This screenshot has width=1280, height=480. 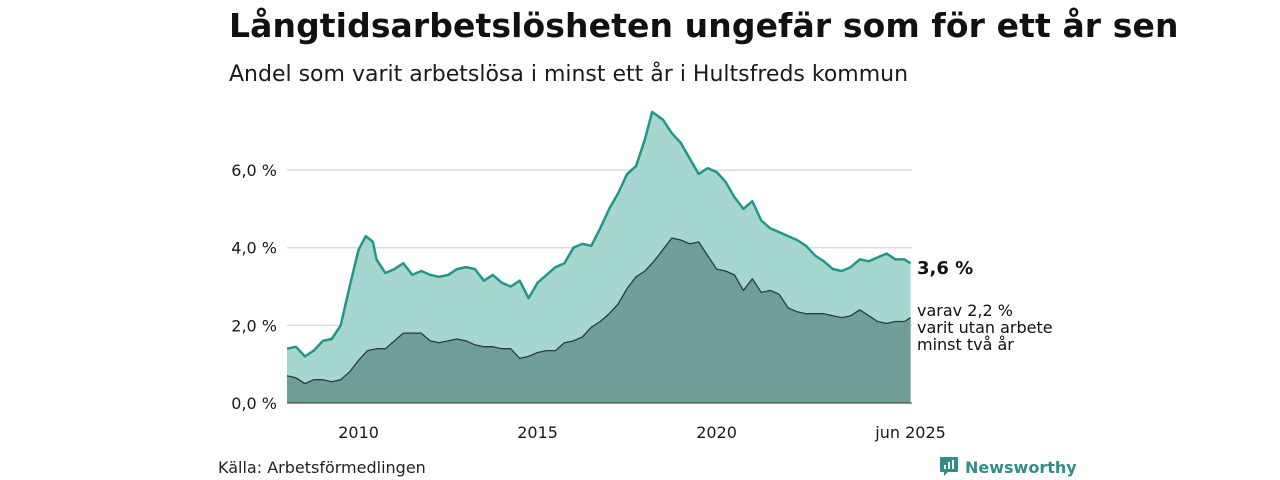 What do you see at coordinates (537, 432) in the screenshot?
I see `x-tick-label: 2015` at bounding box center [537, 432].